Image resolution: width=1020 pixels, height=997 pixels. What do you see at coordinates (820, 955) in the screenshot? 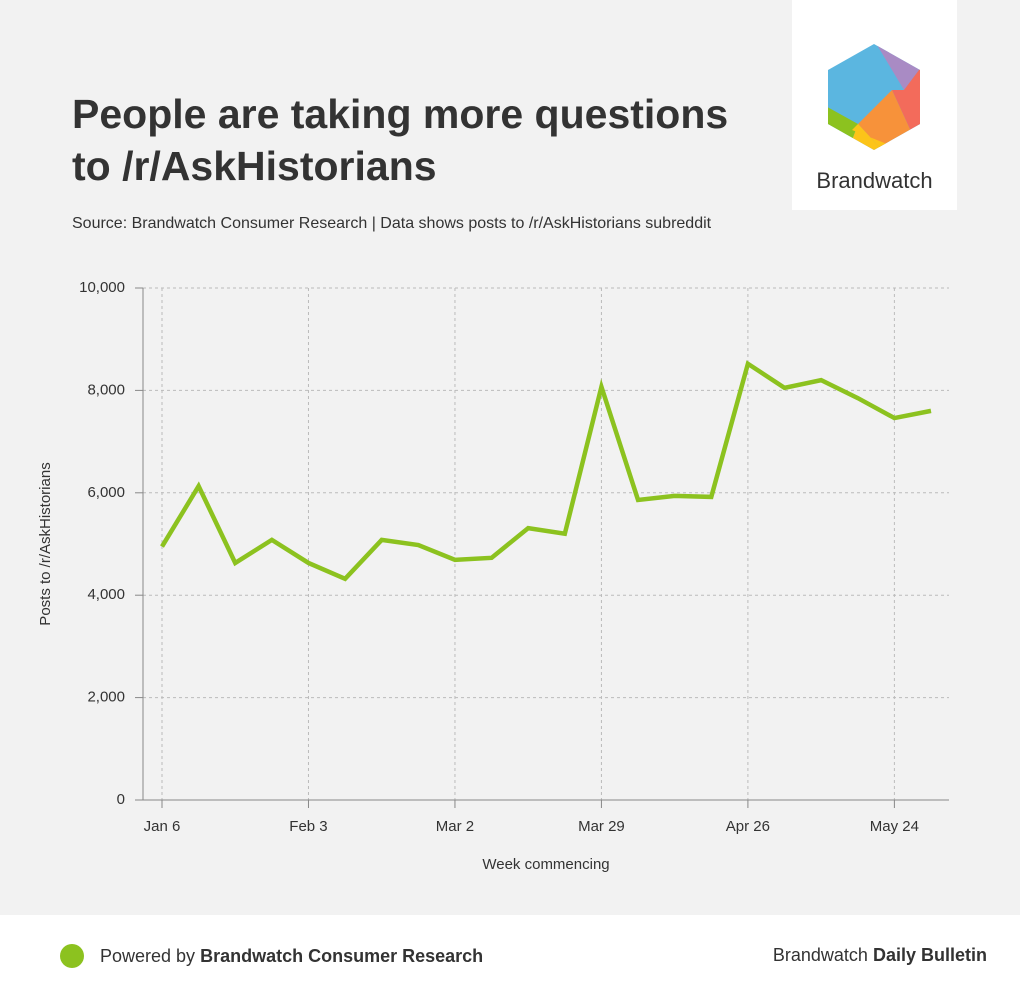
I see `footer-prefix: Brandwatch` at bounding box center [820, 955].